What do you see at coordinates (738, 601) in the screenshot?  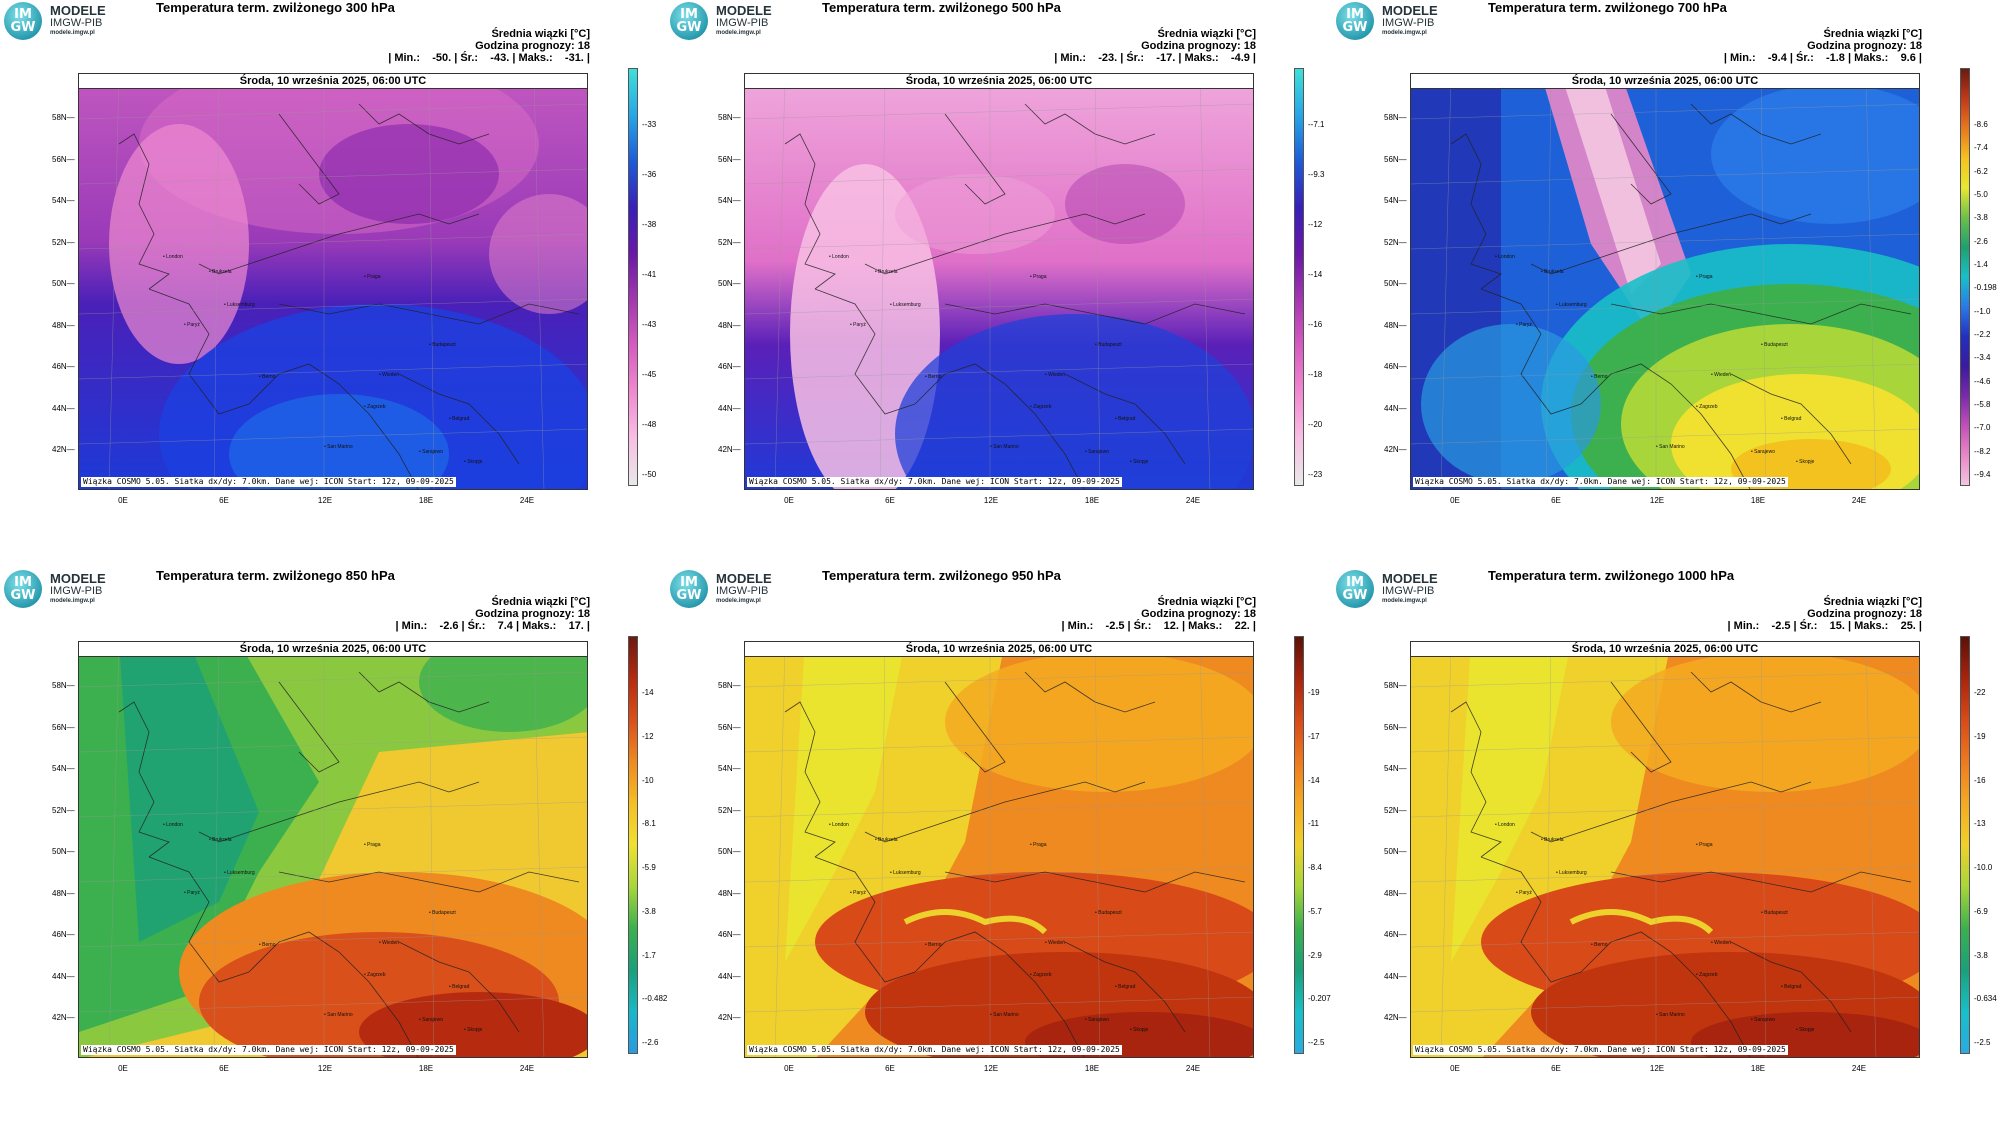 I see `logo-url: modele.imgw.pl` at bounding box center [738, 601].